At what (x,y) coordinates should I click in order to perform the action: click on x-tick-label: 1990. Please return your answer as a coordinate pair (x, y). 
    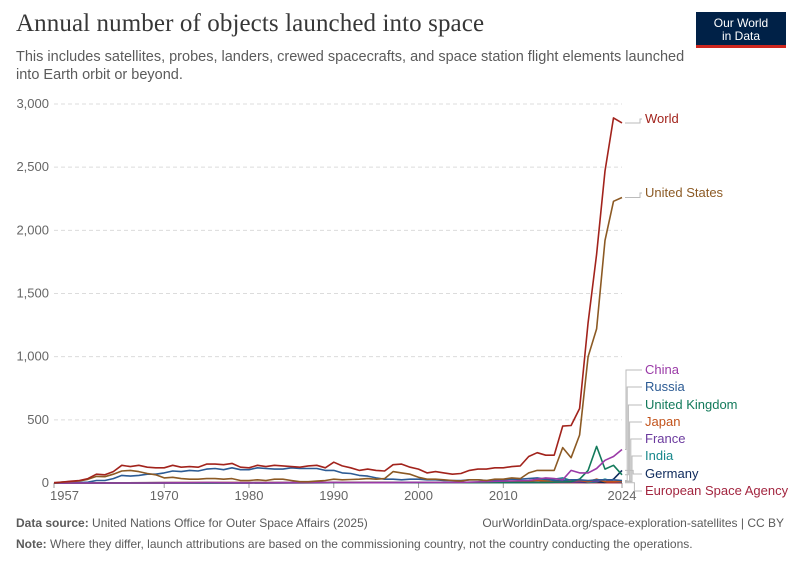
    Looking at the image, I should click on (333, 495).